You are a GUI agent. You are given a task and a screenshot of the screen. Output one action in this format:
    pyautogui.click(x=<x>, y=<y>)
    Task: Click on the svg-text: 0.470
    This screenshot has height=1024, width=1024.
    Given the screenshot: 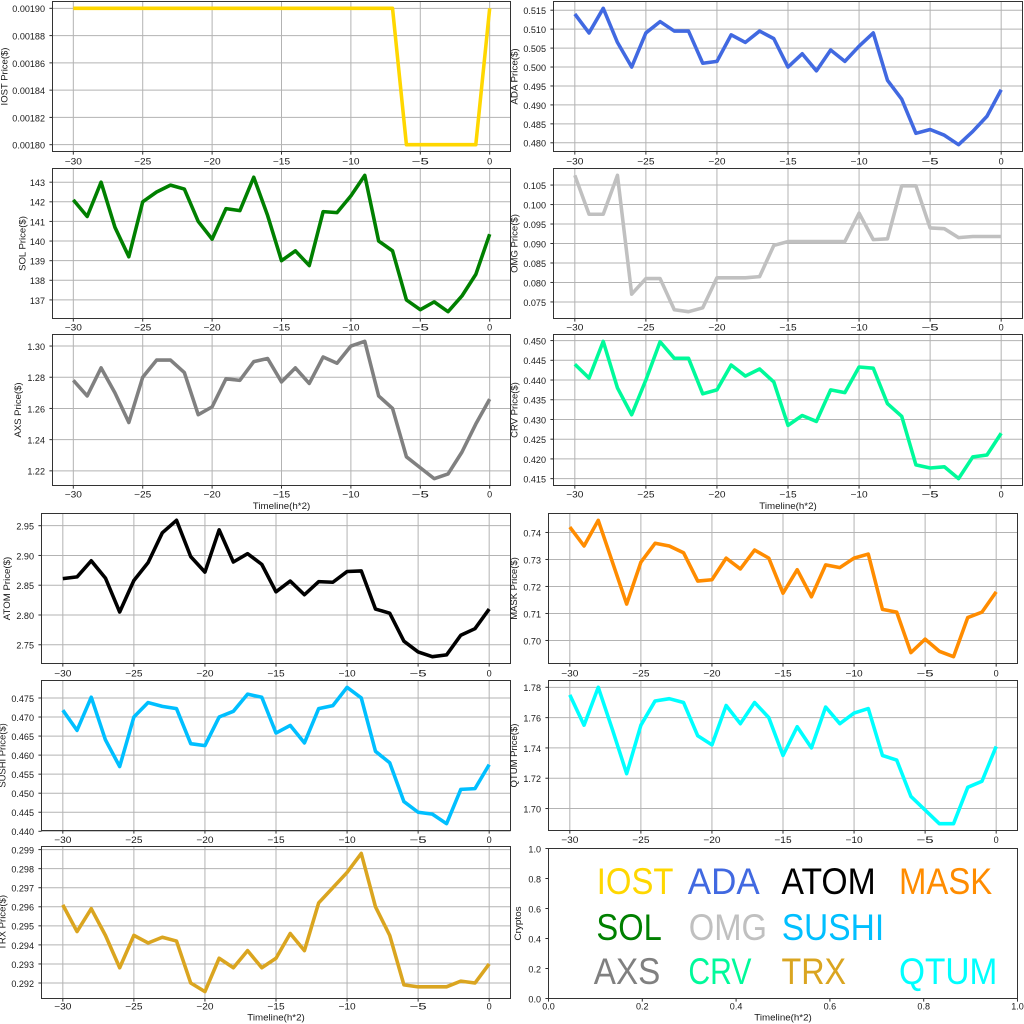 What is the action you would take?
    pyautogui.click(x=22, y=718)
    